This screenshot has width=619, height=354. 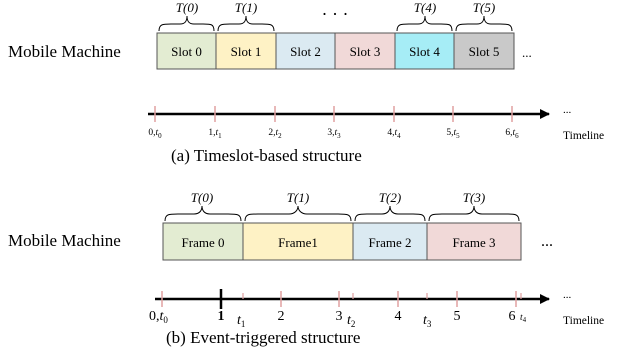 I want to click on slot-5: Slot 5, so click(x=484, y=51).